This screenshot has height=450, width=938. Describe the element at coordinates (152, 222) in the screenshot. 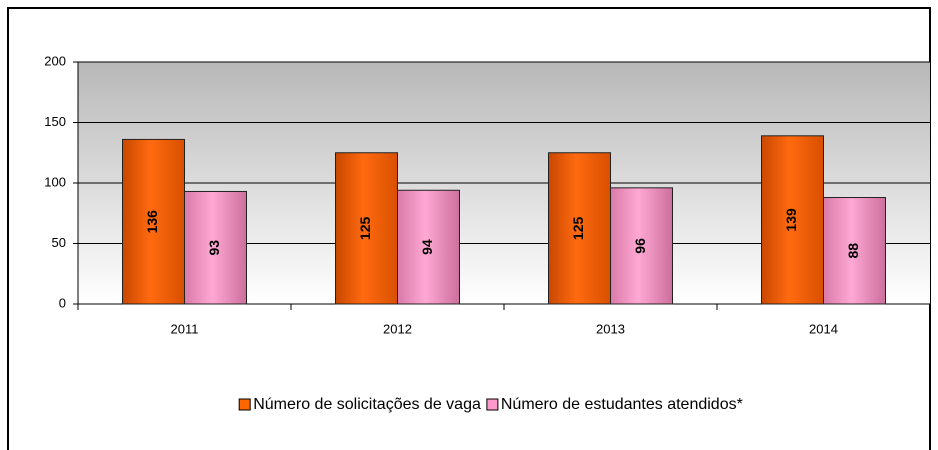

I see `data-label: 136` at that location.